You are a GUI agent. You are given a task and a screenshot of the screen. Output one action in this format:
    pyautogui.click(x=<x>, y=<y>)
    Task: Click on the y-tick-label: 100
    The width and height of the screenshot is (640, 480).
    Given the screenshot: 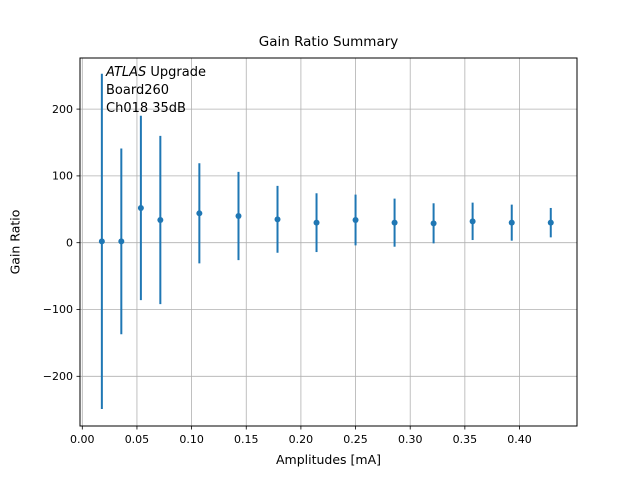 What is the action you would take?
    pyautogui.click(x=62, y=176)
    